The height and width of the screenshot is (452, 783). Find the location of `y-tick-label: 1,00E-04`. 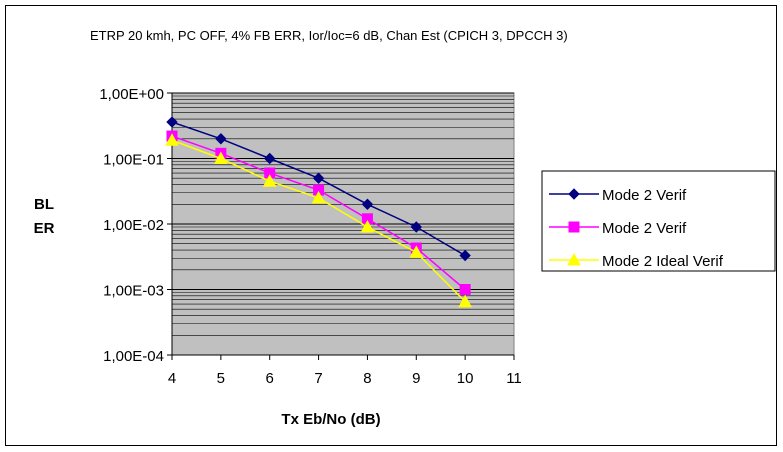

y-tick-label: 1,00E-04 is located at coordinates (133, 356).